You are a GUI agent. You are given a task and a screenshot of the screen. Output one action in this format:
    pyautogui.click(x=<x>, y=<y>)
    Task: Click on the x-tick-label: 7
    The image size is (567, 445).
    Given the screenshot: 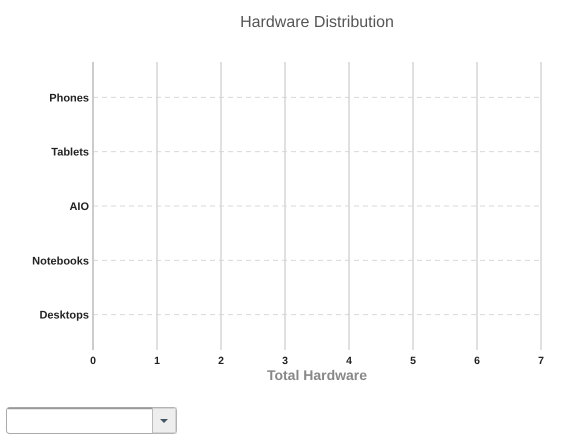 What is the action you would take?
    pyautogui.click(x=541, y=361)
    